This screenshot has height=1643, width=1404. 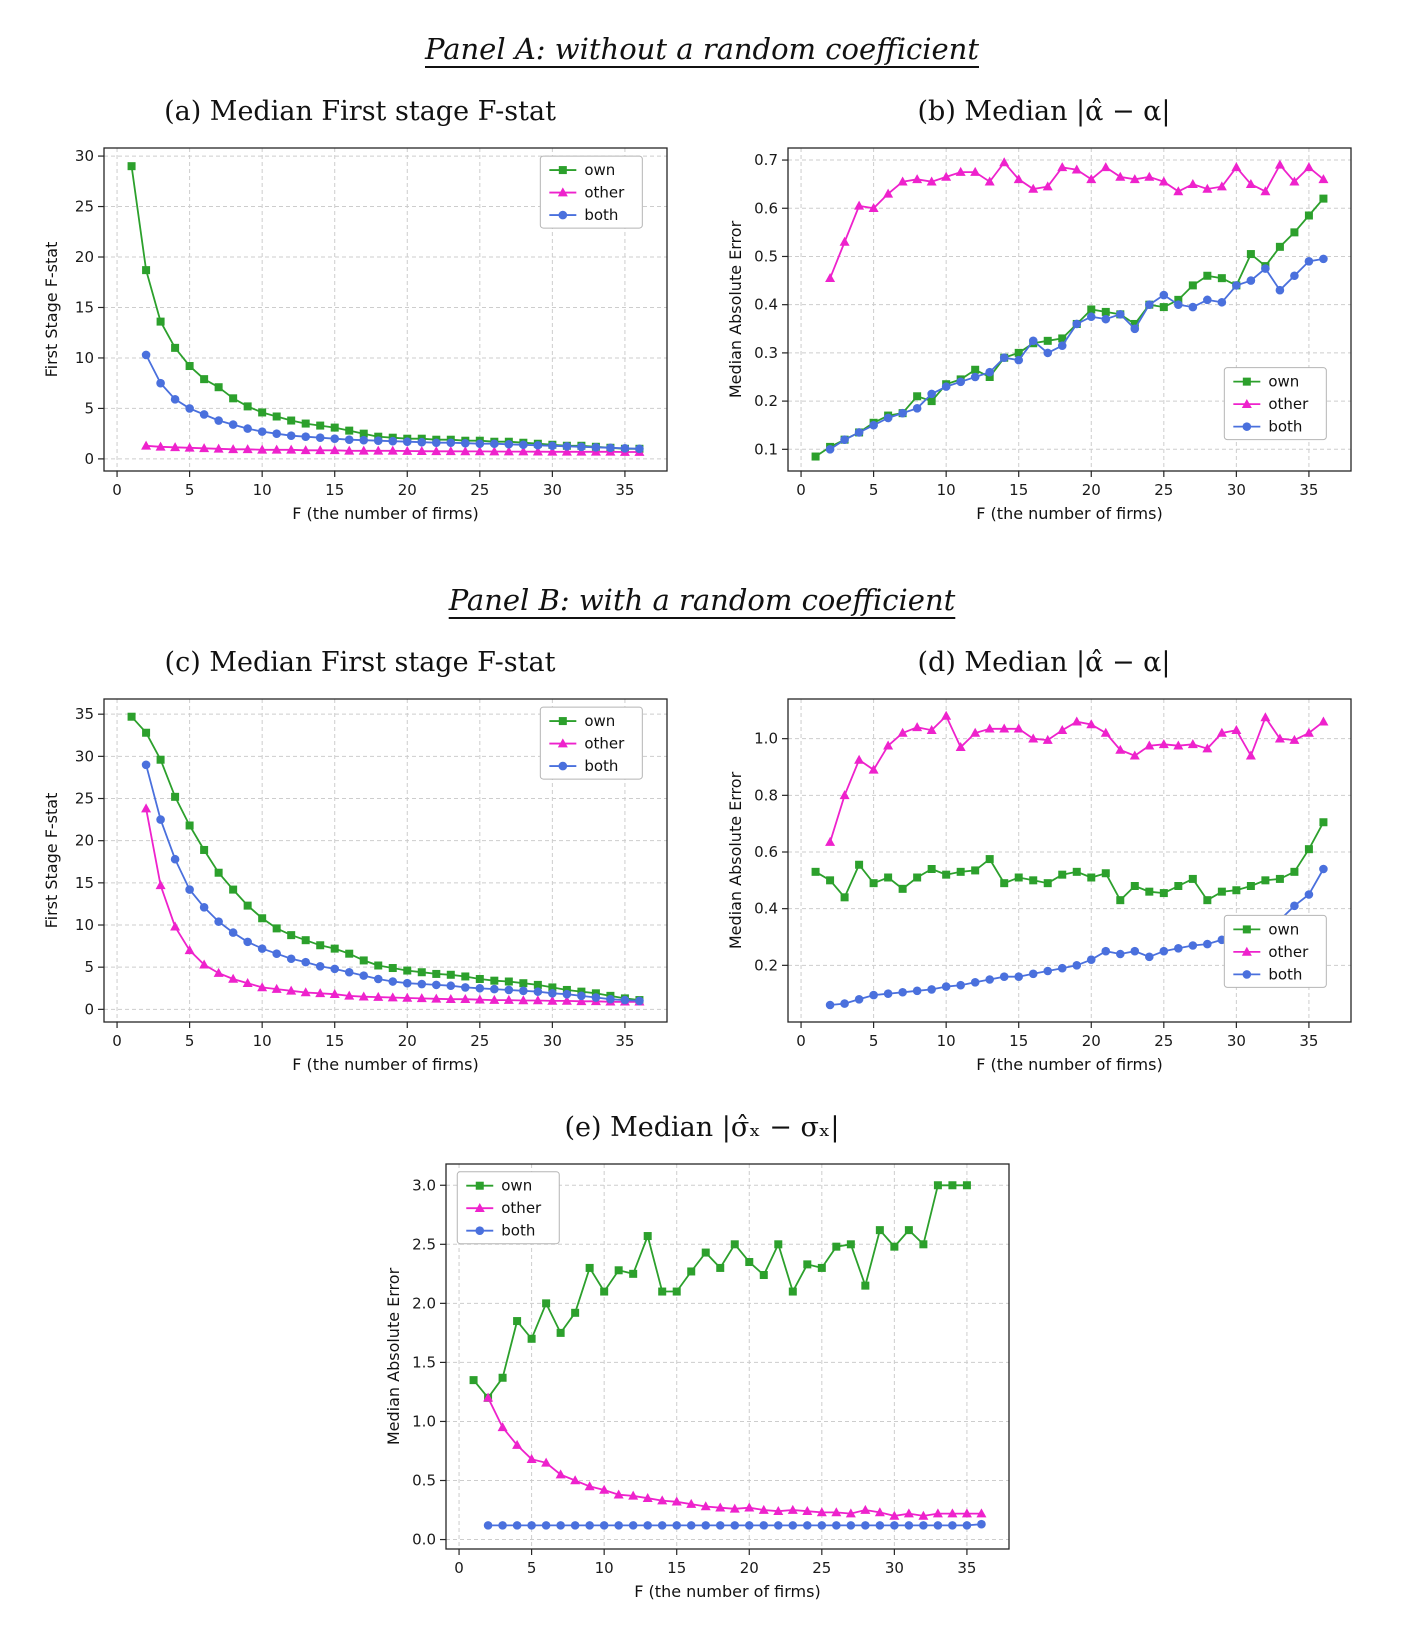 What do you see at coordinates (702, 600) in the screenshot?
I see `panel-b-heading: Panel B: with a random coefficient` at bounding box center [702, 600].